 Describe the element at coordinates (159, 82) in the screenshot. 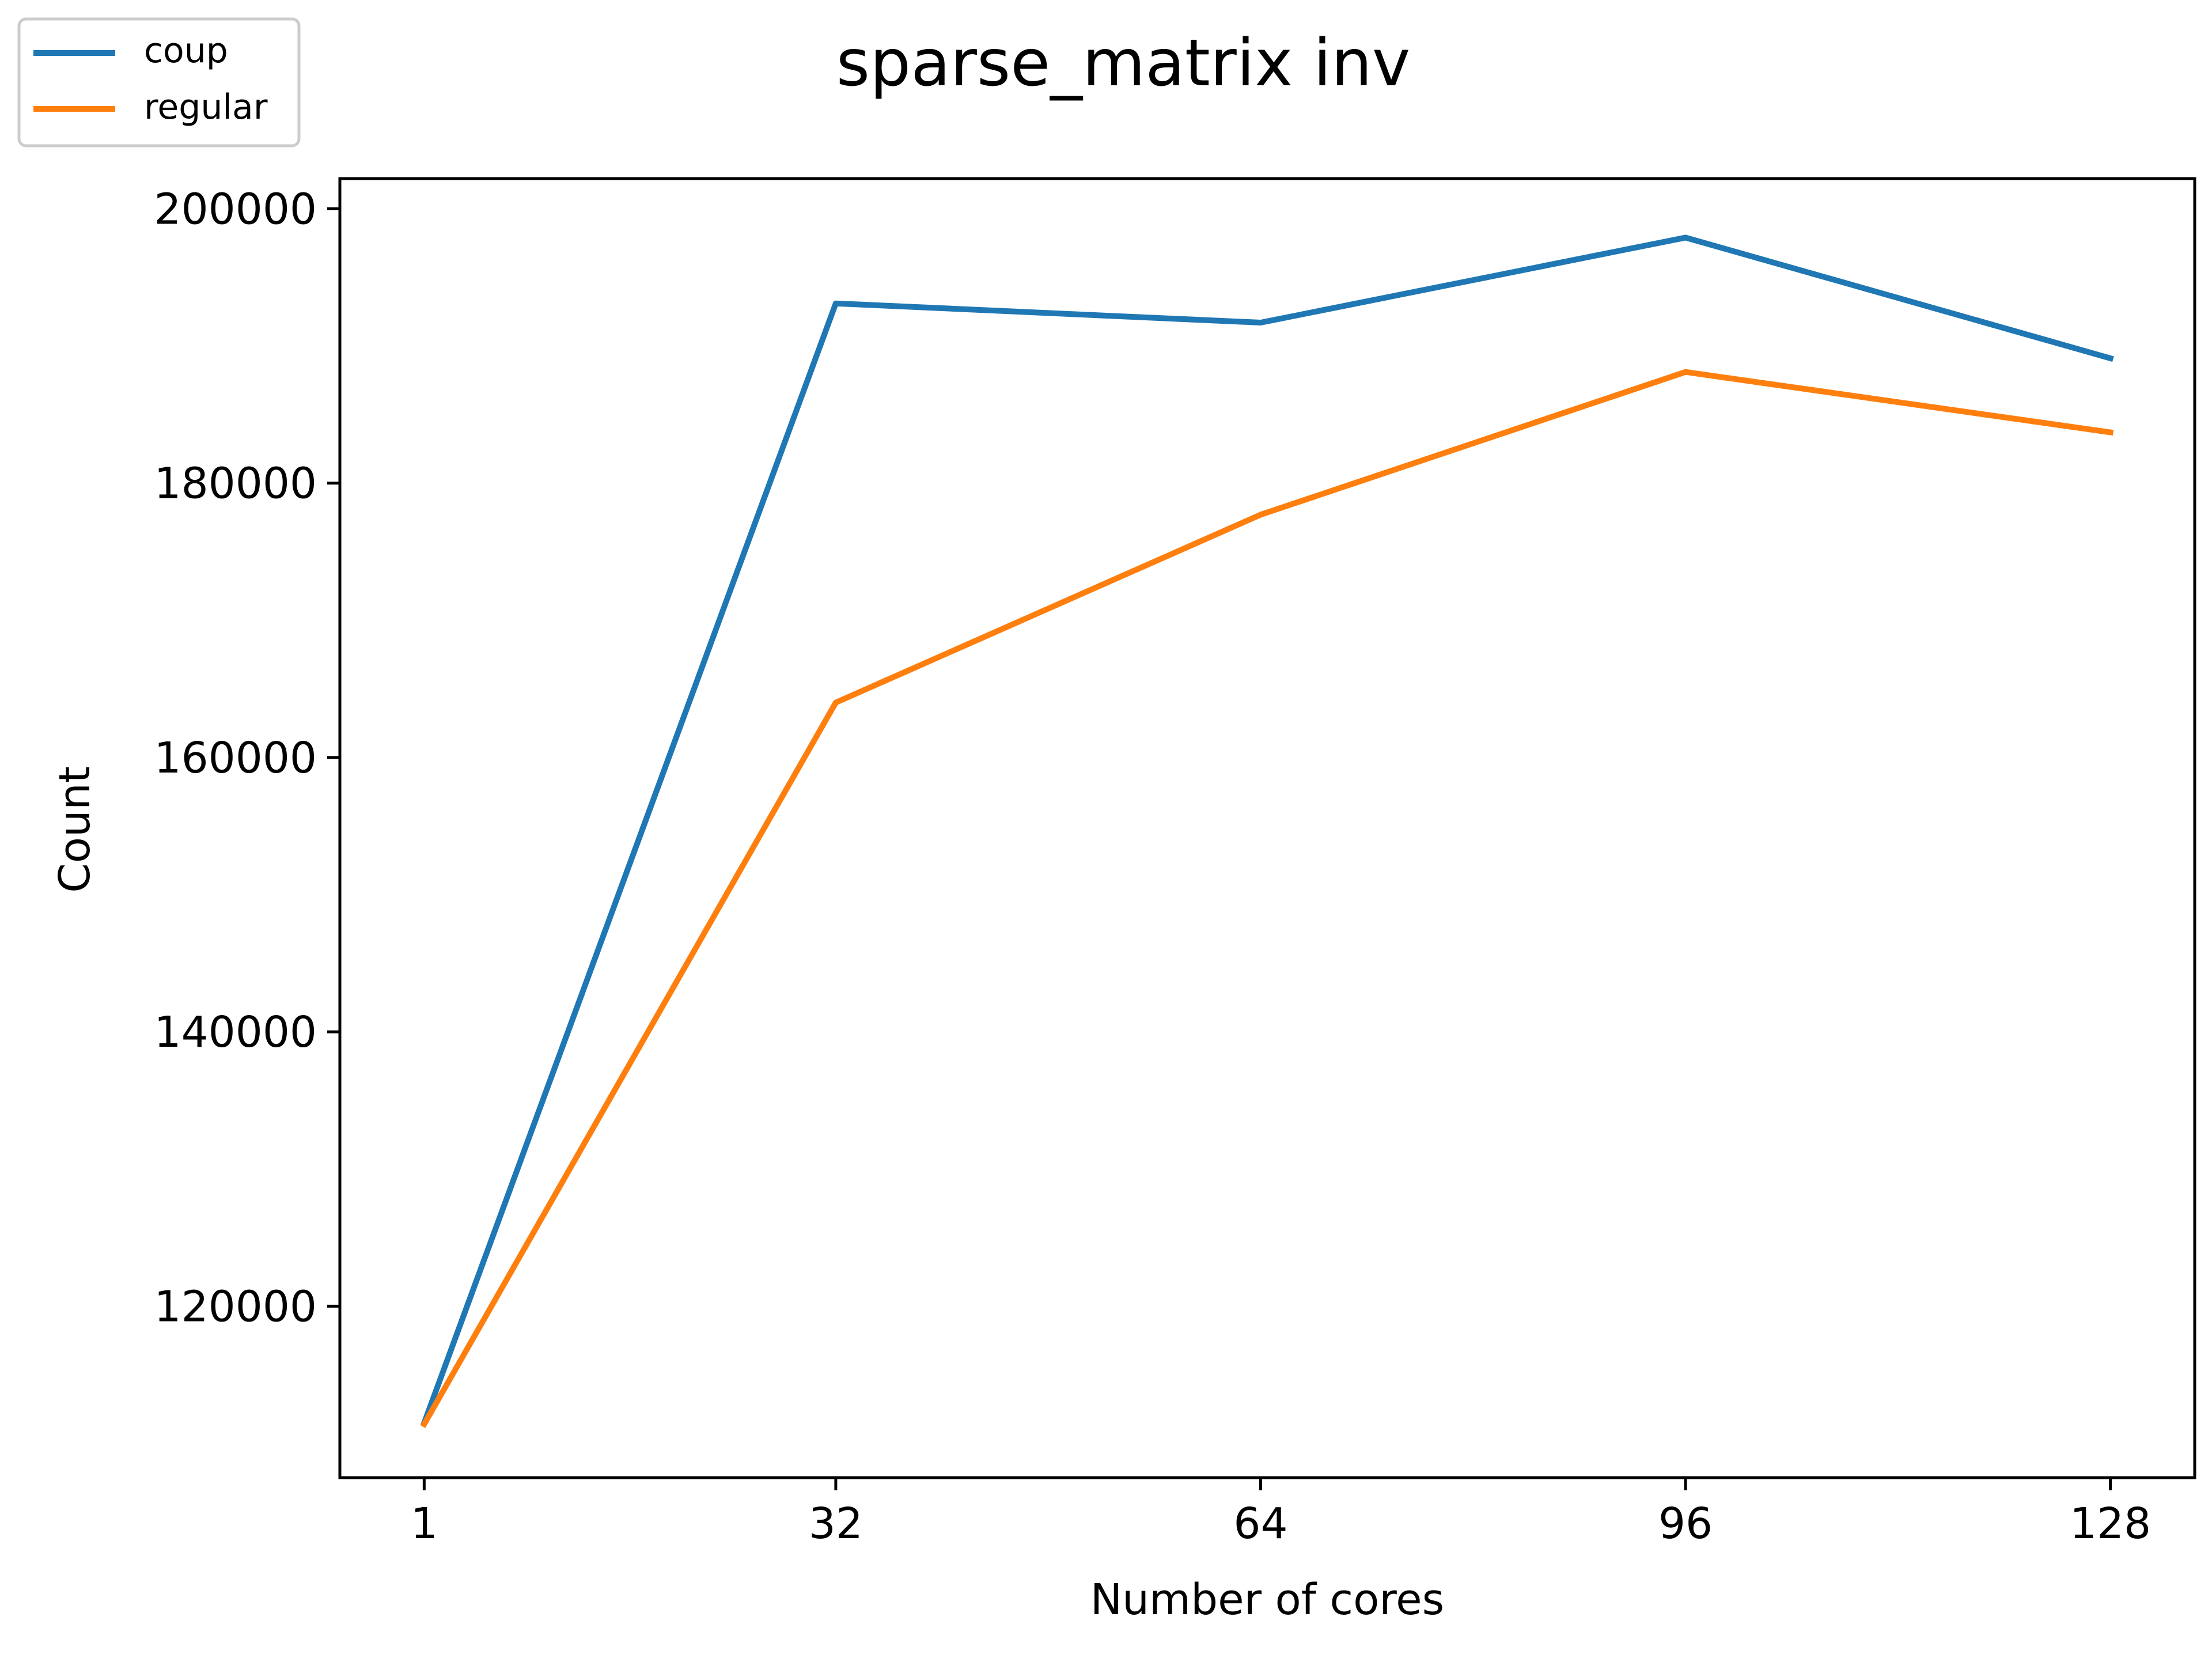

I see `legend: coup regular` at that location.